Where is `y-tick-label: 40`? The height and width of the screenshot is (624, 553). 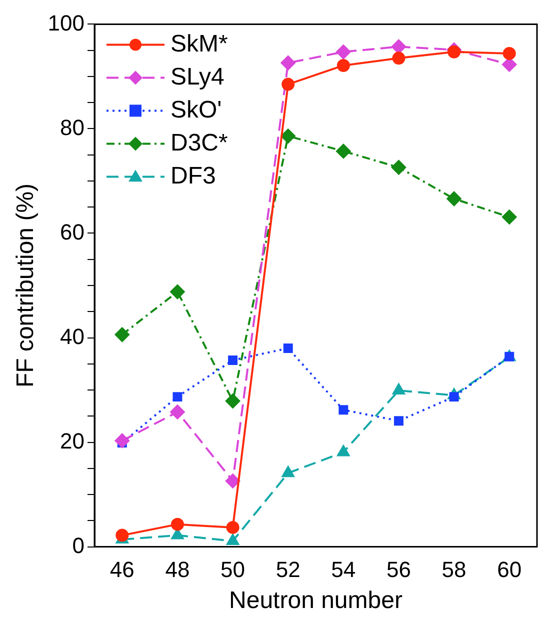 y-tick-label: 40 is located at coordinates (72, 336).